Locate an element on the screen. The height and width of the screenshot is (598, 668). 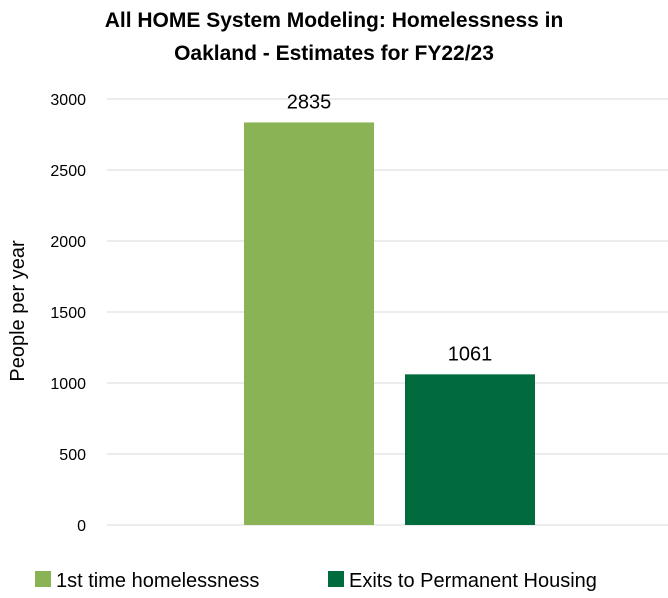
y-tick-label: 0 is located at coordinates (81, 526).